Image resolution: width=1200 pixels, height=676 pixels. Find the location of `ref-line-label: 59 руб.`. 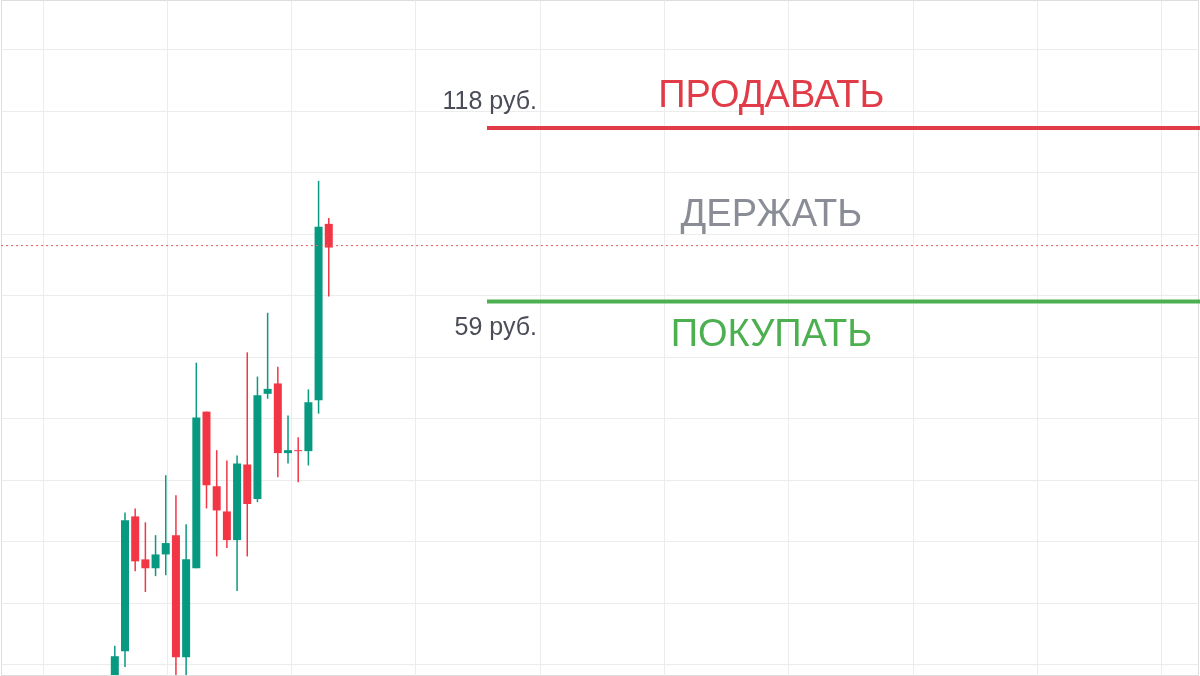

ref-line-label: 59 руб. is located at coordinates (495, 326).